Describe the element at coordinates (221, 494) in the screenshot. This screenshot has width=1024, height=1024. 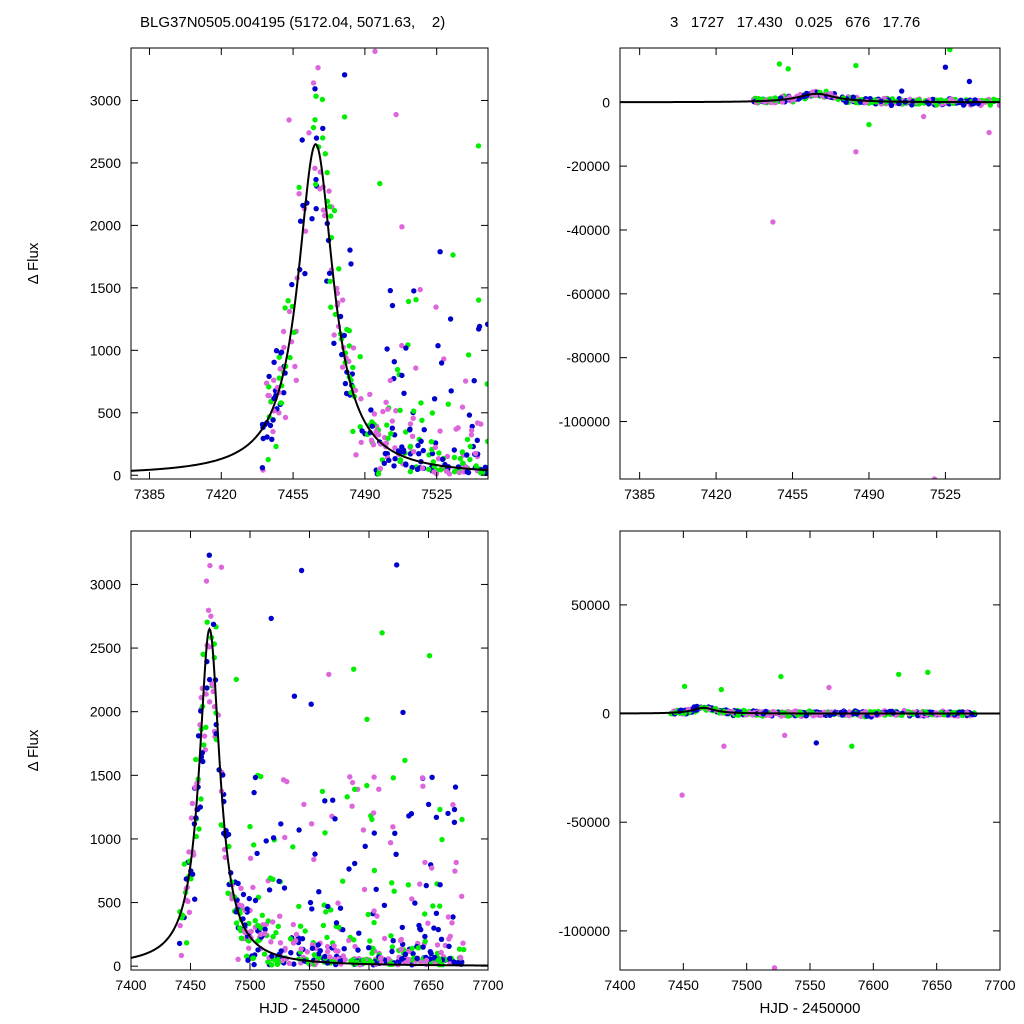
I see `x-tick-label: 7420` at that location.